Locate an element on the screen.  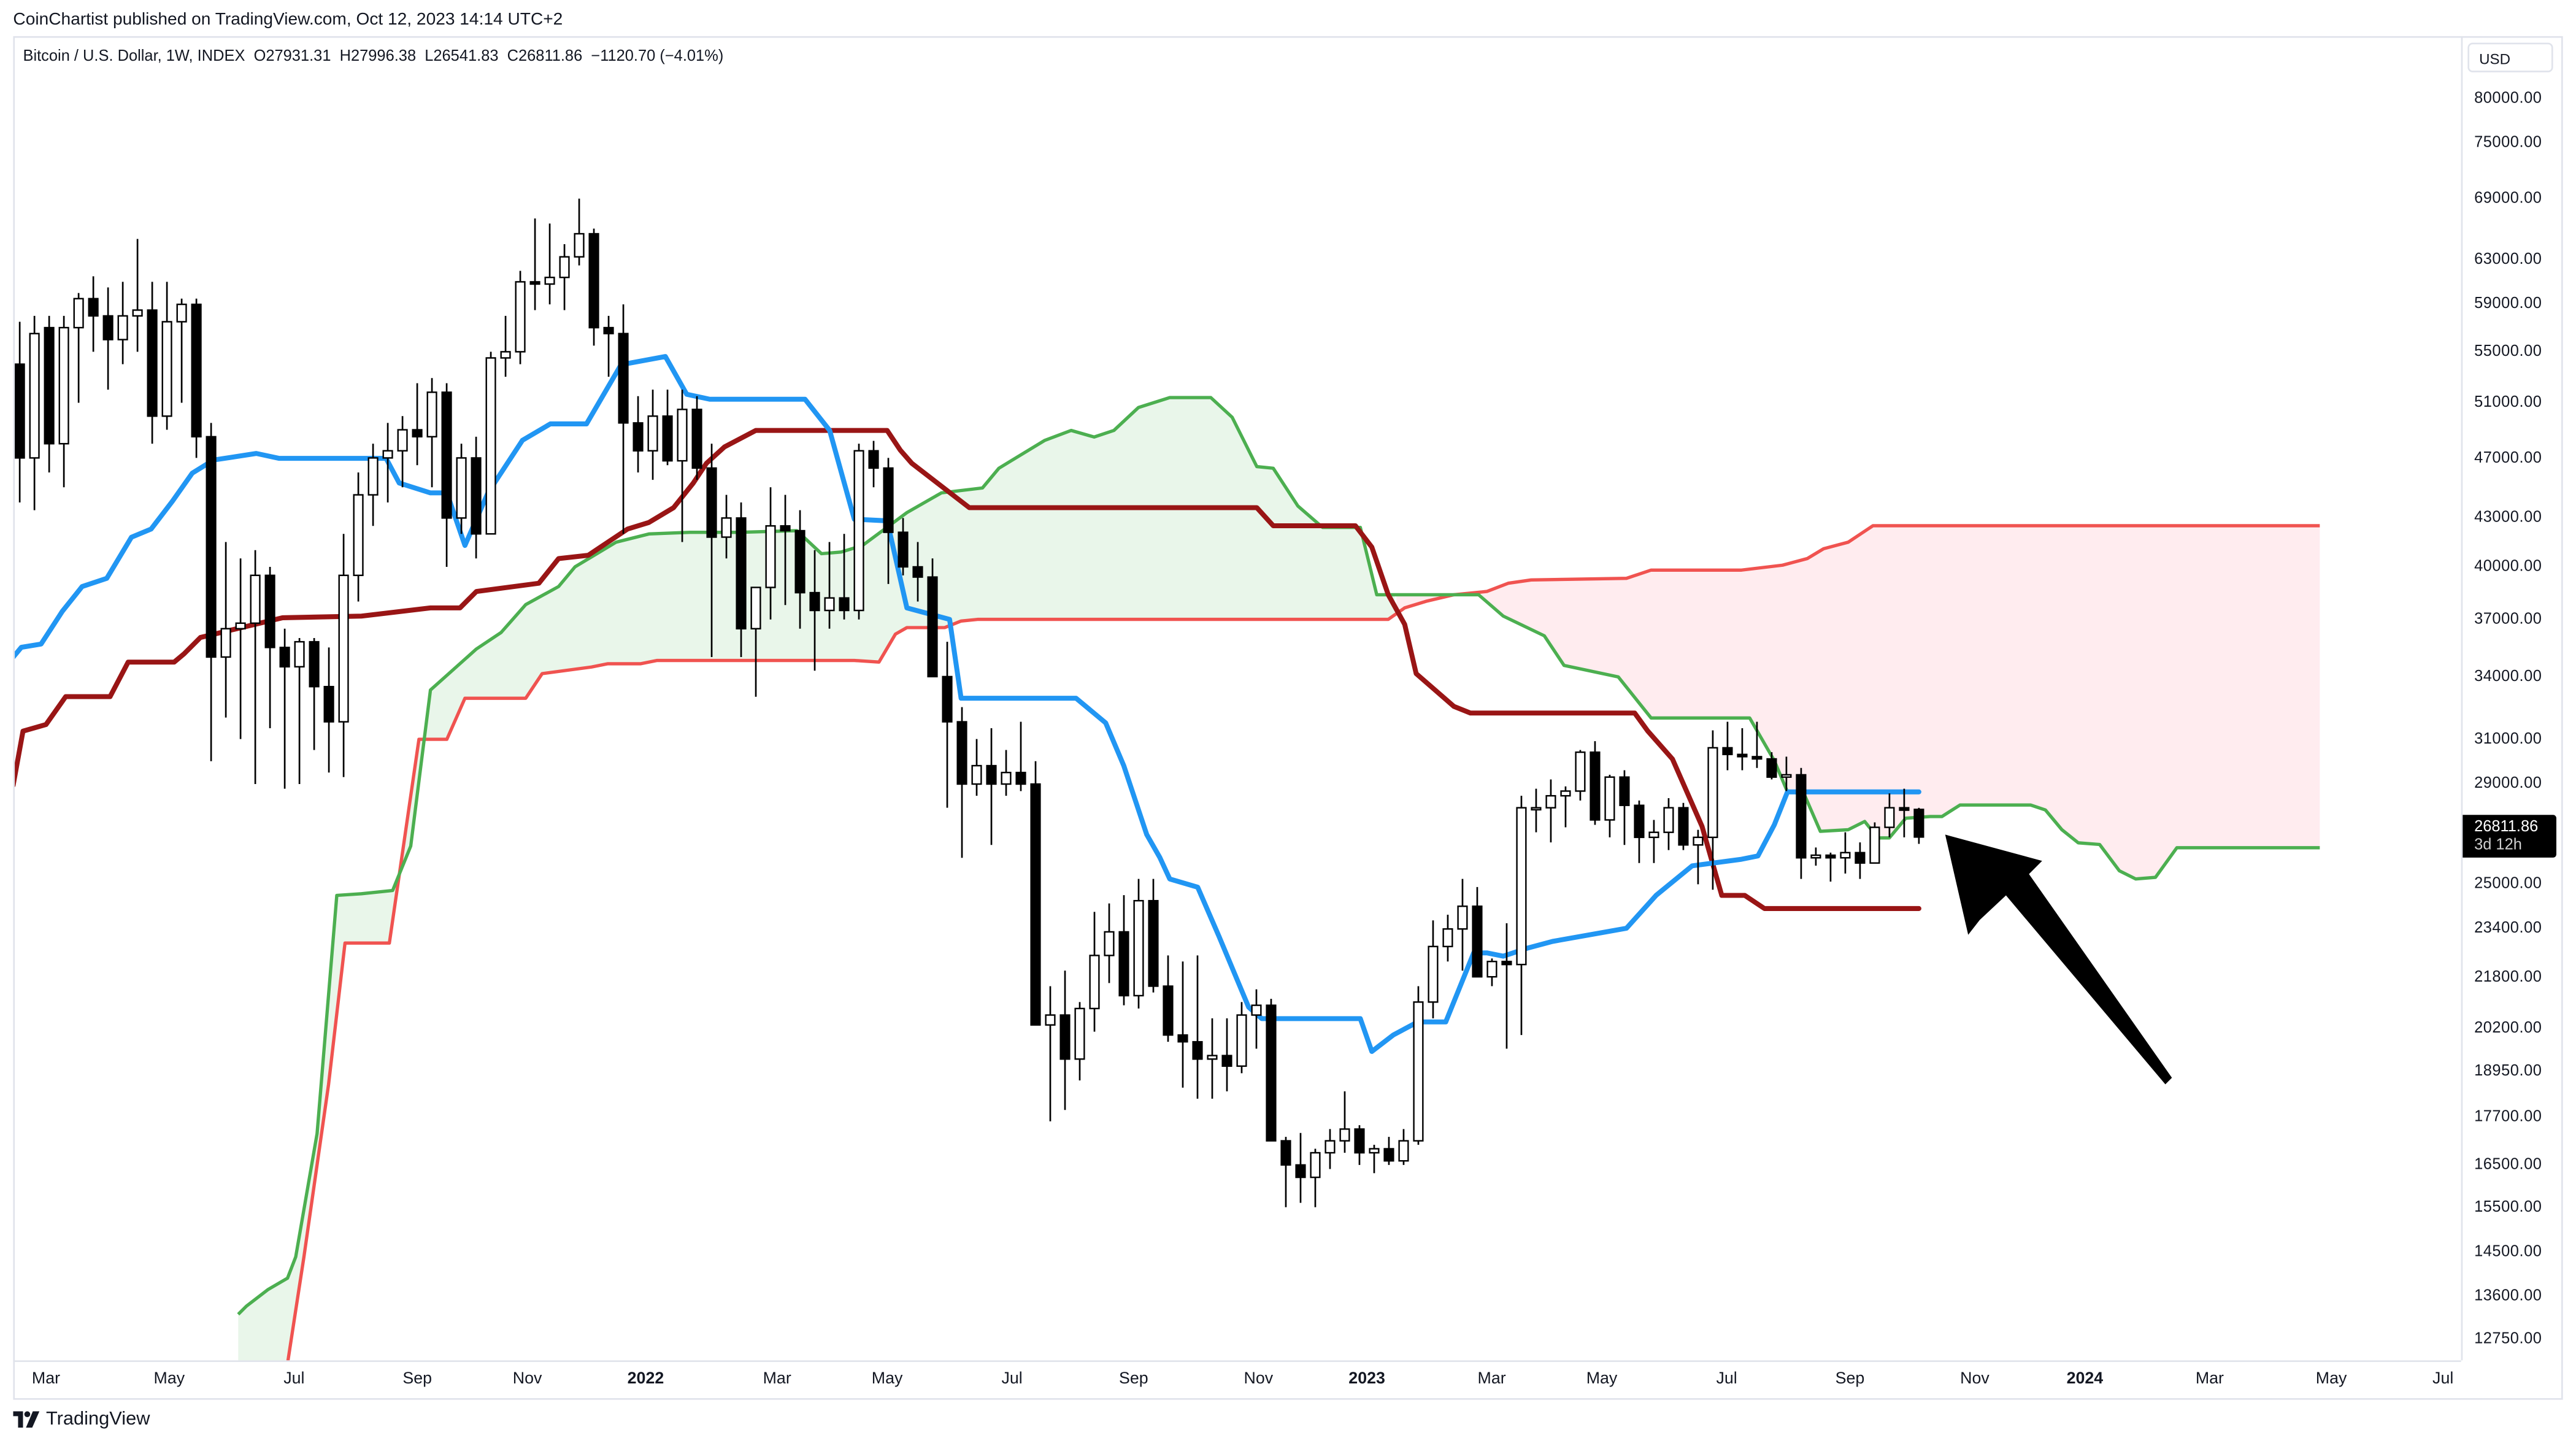
price-tick: 15500.00 is located at coordinates (2508, 1207).